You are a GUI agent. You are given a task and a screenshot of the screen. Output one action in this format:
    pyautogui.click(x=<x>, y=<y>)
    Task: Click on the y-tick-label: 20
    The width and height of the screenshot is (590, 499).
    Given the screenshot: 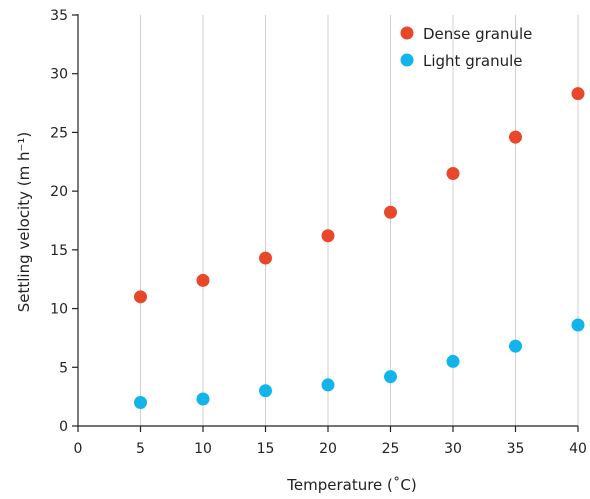 What is the action you would take?
    pyautogui.click(x=59, y=192)
    